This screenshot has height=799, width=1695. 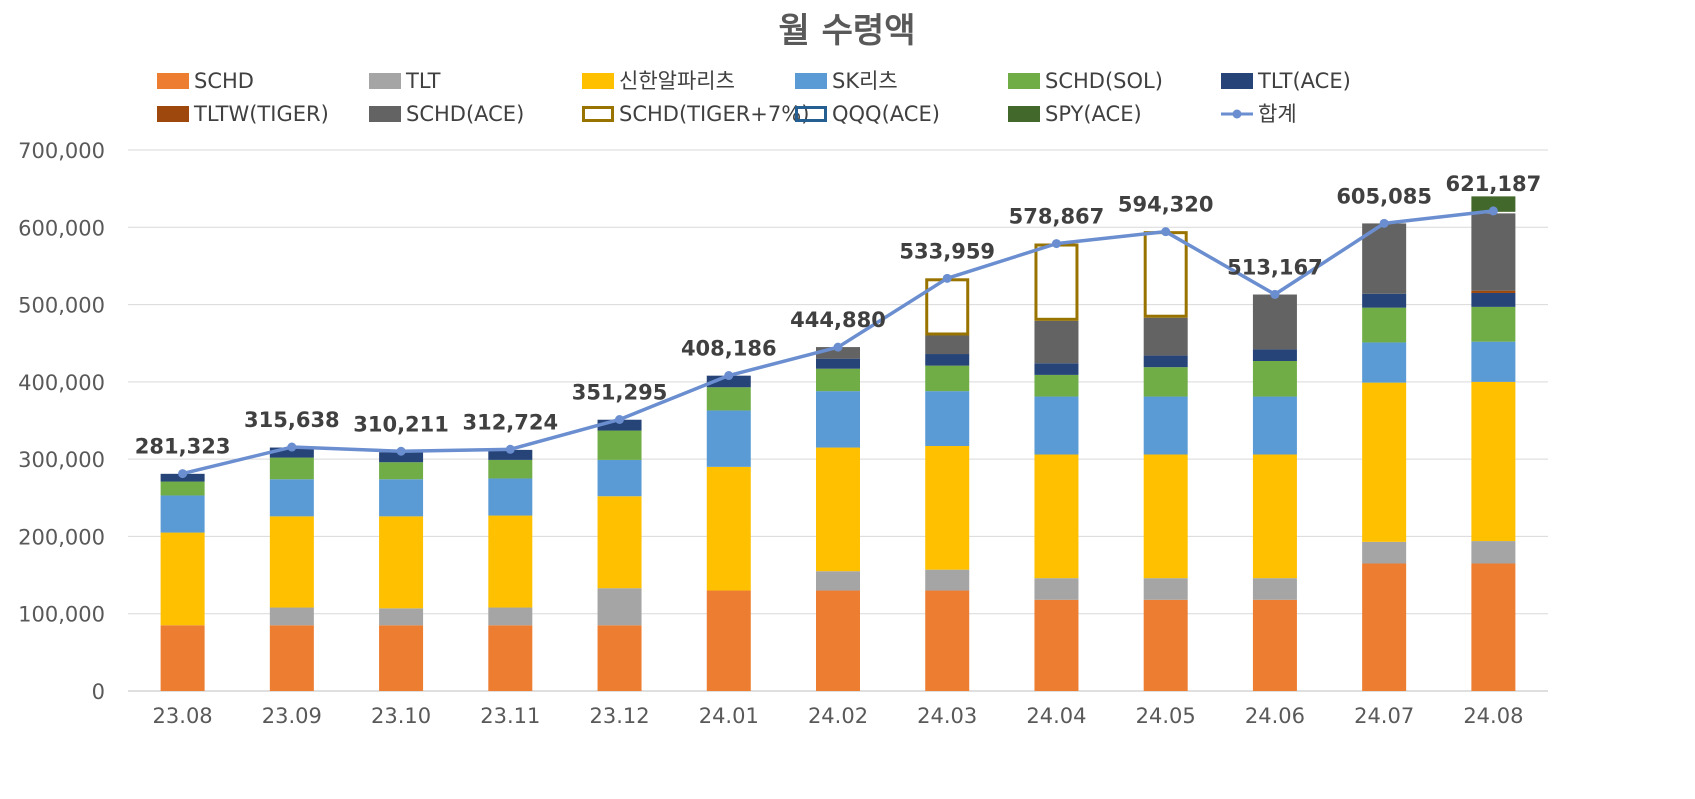 What do you see at coordinates (183, 447) in the screenshot?
I see `total-data-label: 281,323` at bounding box center [183, 447].